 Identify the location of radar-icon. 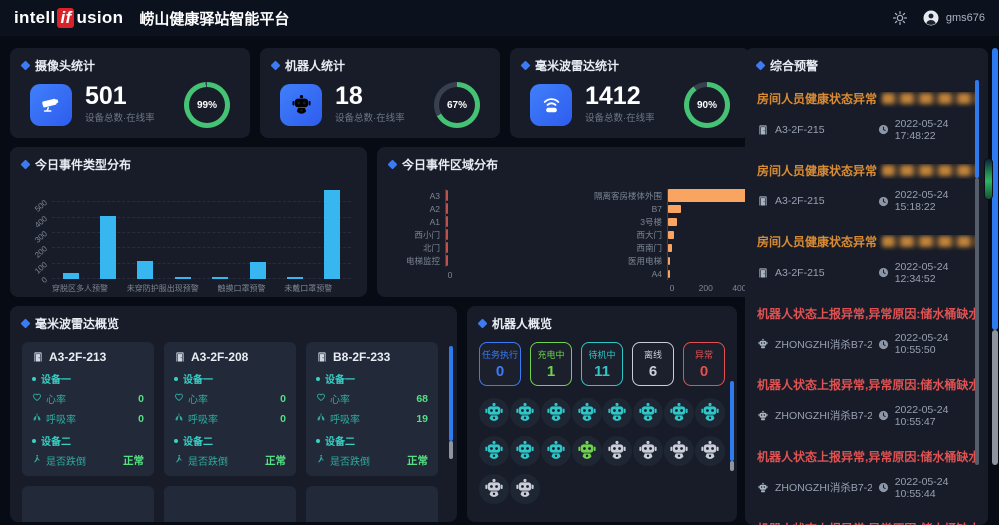
(551, 105).